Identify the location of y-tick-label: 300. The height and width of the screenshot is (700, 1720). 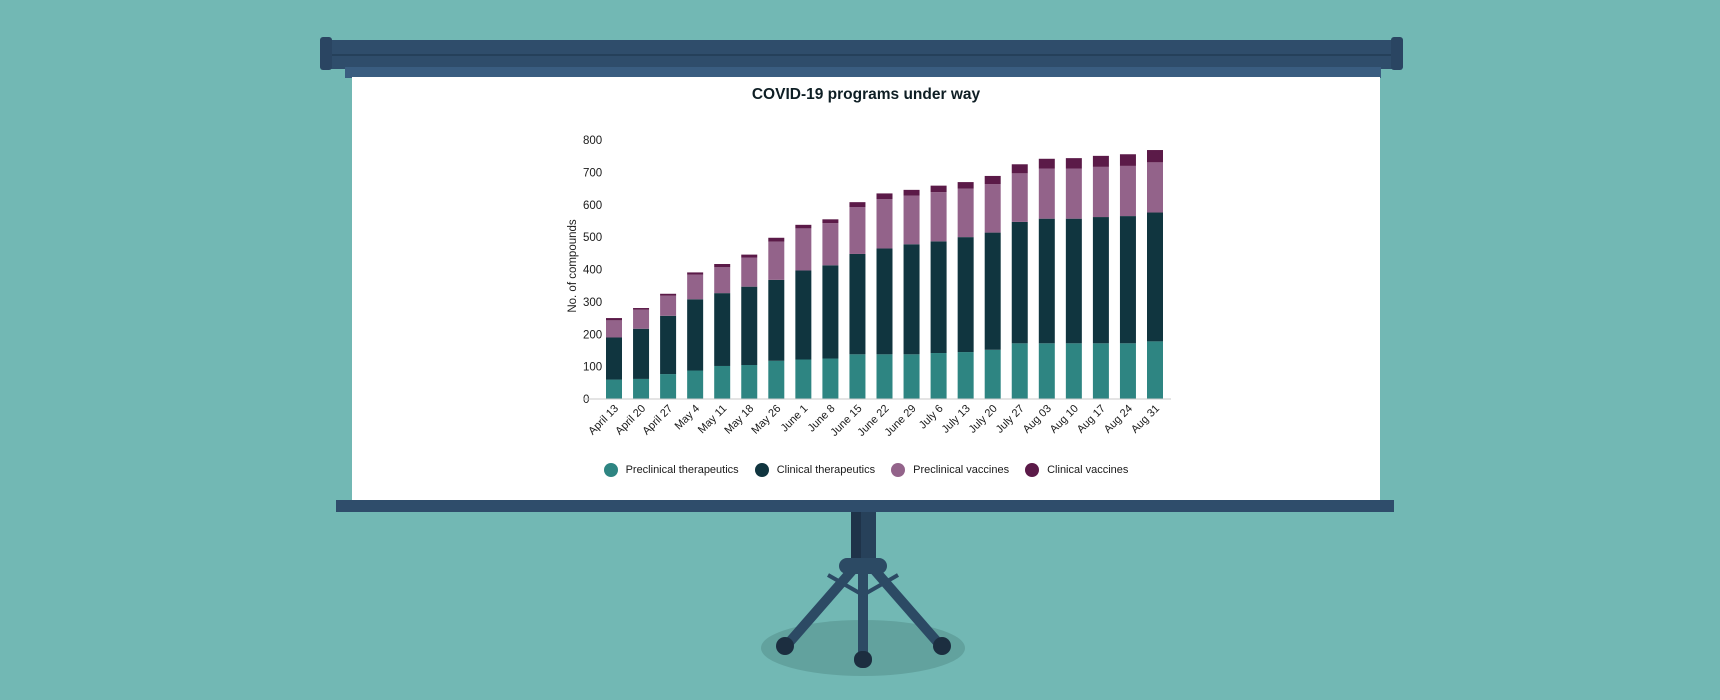
(592, 303).